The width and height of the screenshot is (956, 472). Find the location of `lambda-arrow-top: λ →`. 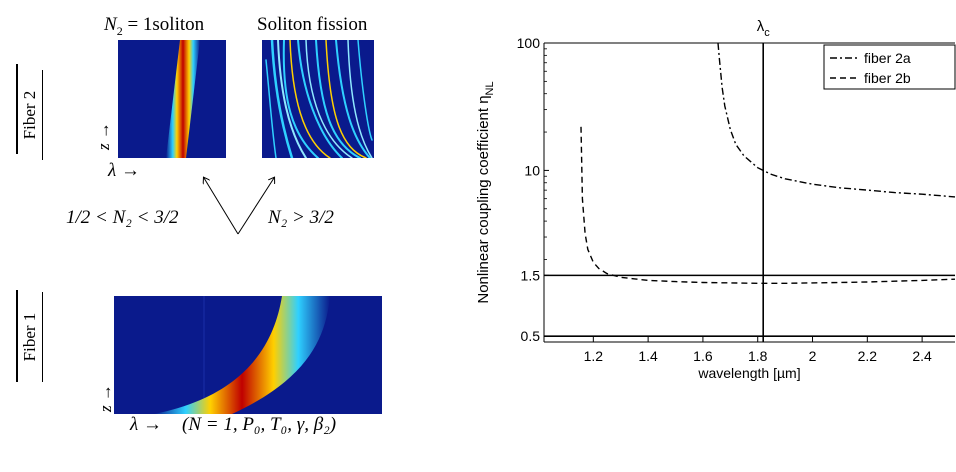

lambda-arrow-top: λ → is located at coordinates (124, 170).